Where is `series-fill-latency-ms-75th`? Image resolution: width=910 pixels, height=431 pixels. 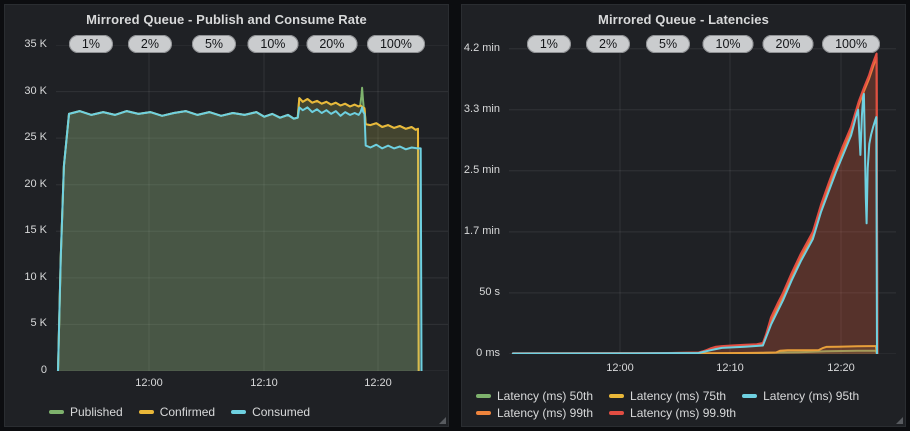
series-fill-latency-ms-75th is located at coordinates (694, 350).